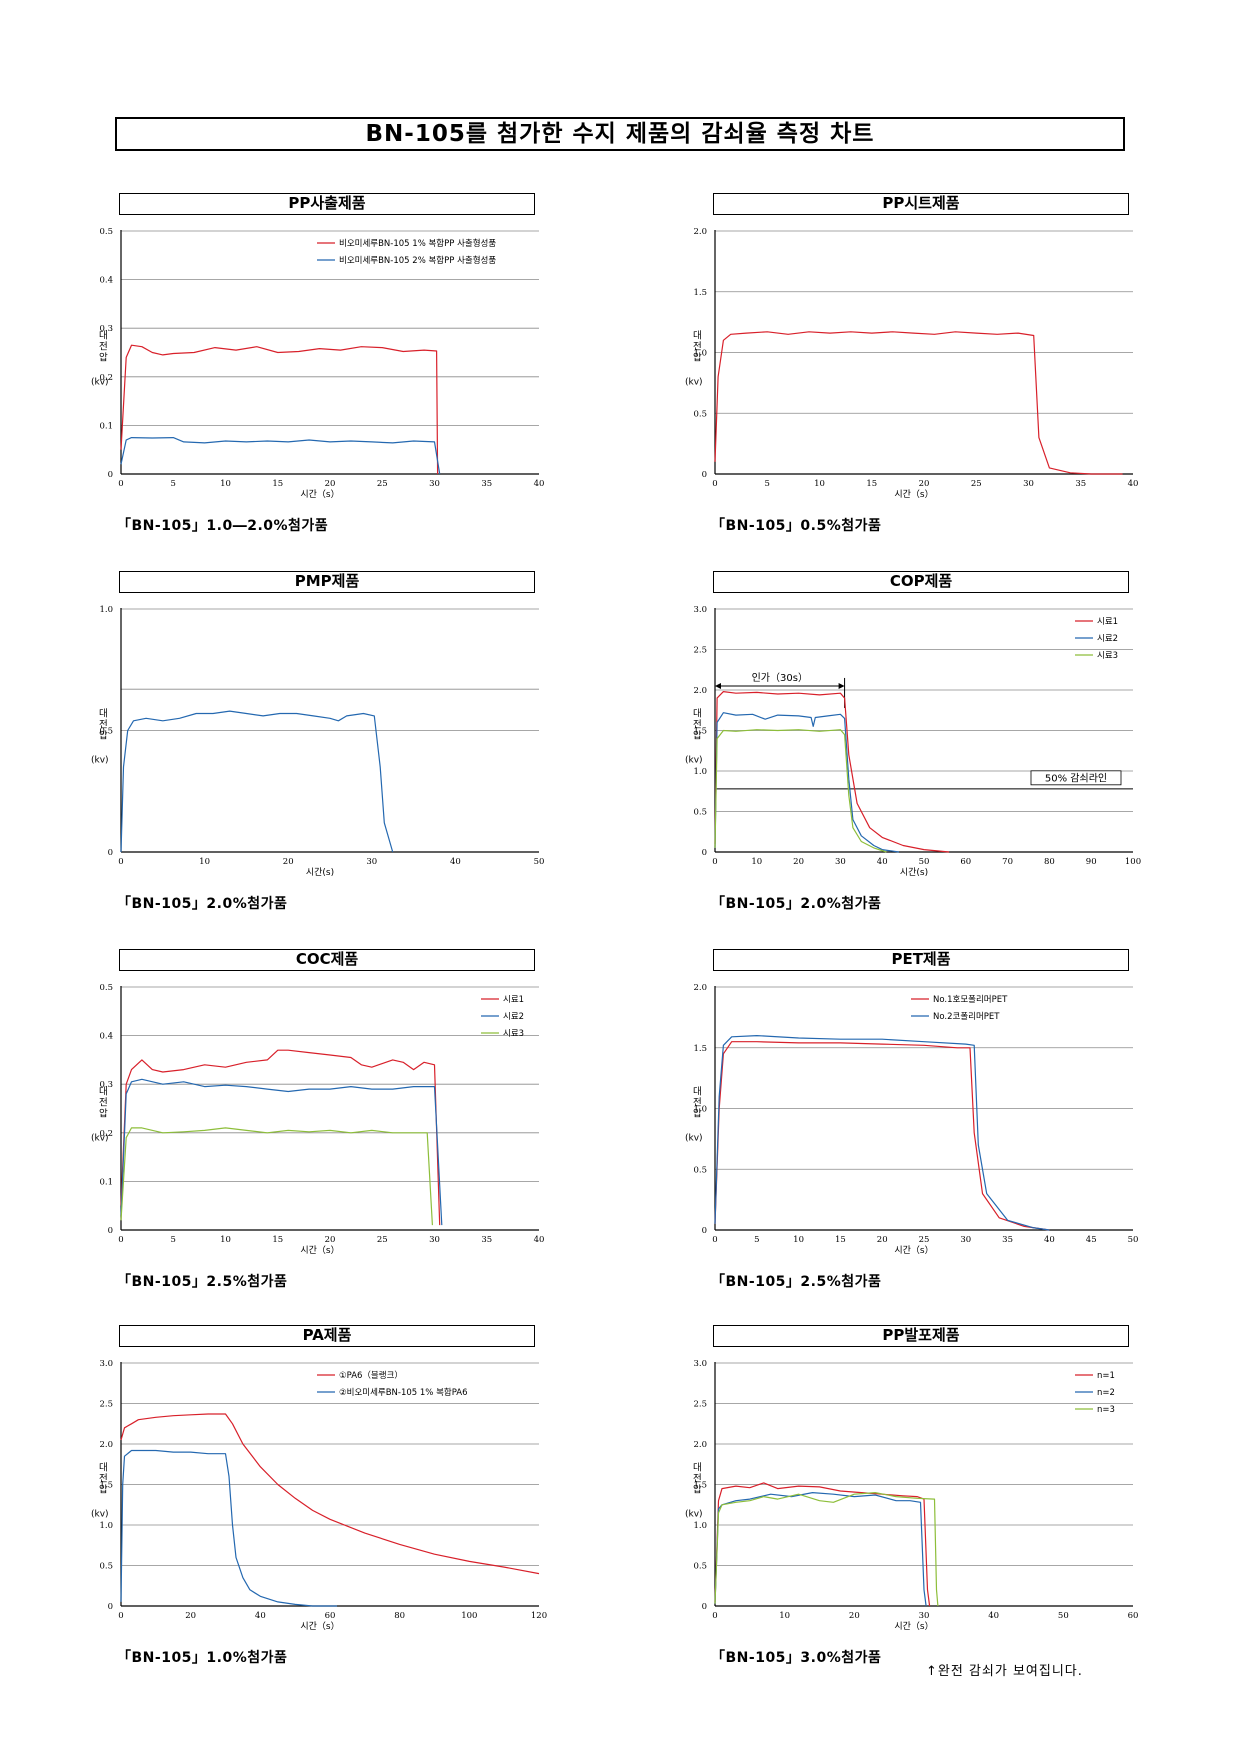 This screenshot has height=1754, width=1240. What do you see at coordinates (106, 1134) in the screenshot?
I see `y-tick-label: 0.2` at bounding box center [106, 1134].